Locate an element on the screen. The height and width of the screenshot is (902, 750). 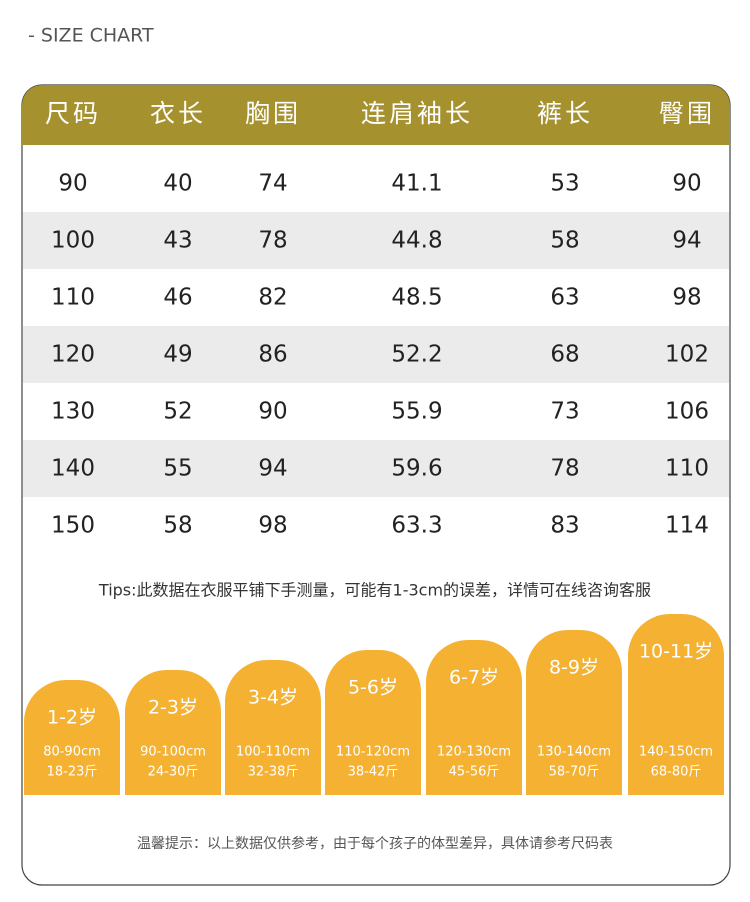
age-label: 2-3岁 is located at coordinates (173, 708).